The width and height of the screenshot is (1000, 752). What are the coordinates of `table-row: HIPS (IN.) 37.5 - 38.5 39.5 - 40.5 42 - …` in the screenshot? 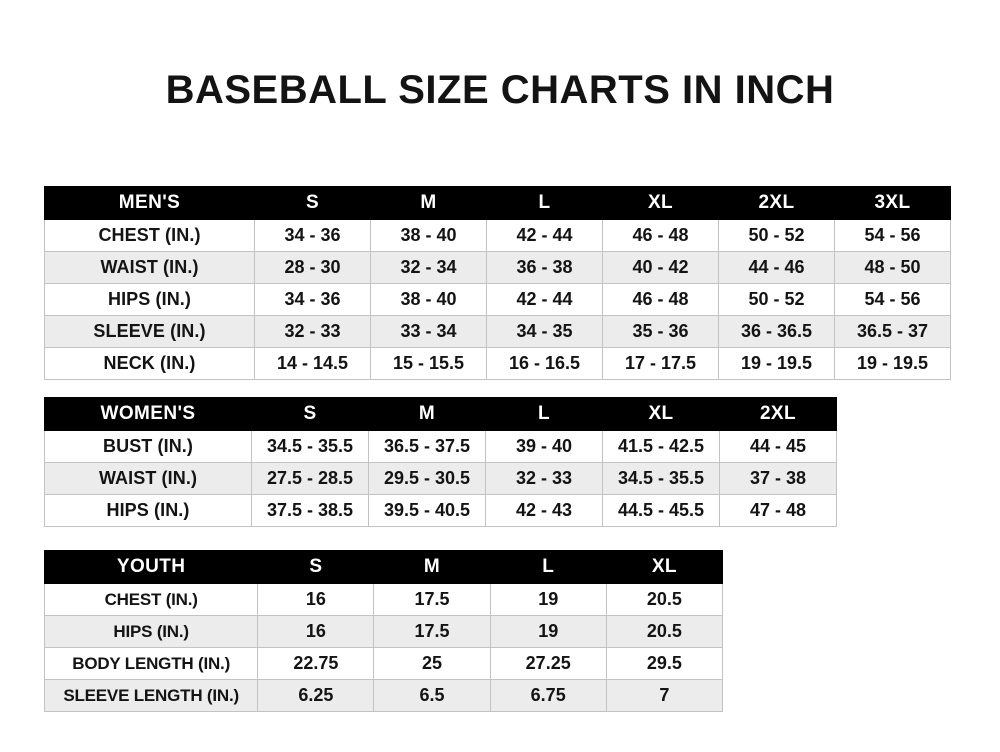 It's located at (440, 510).